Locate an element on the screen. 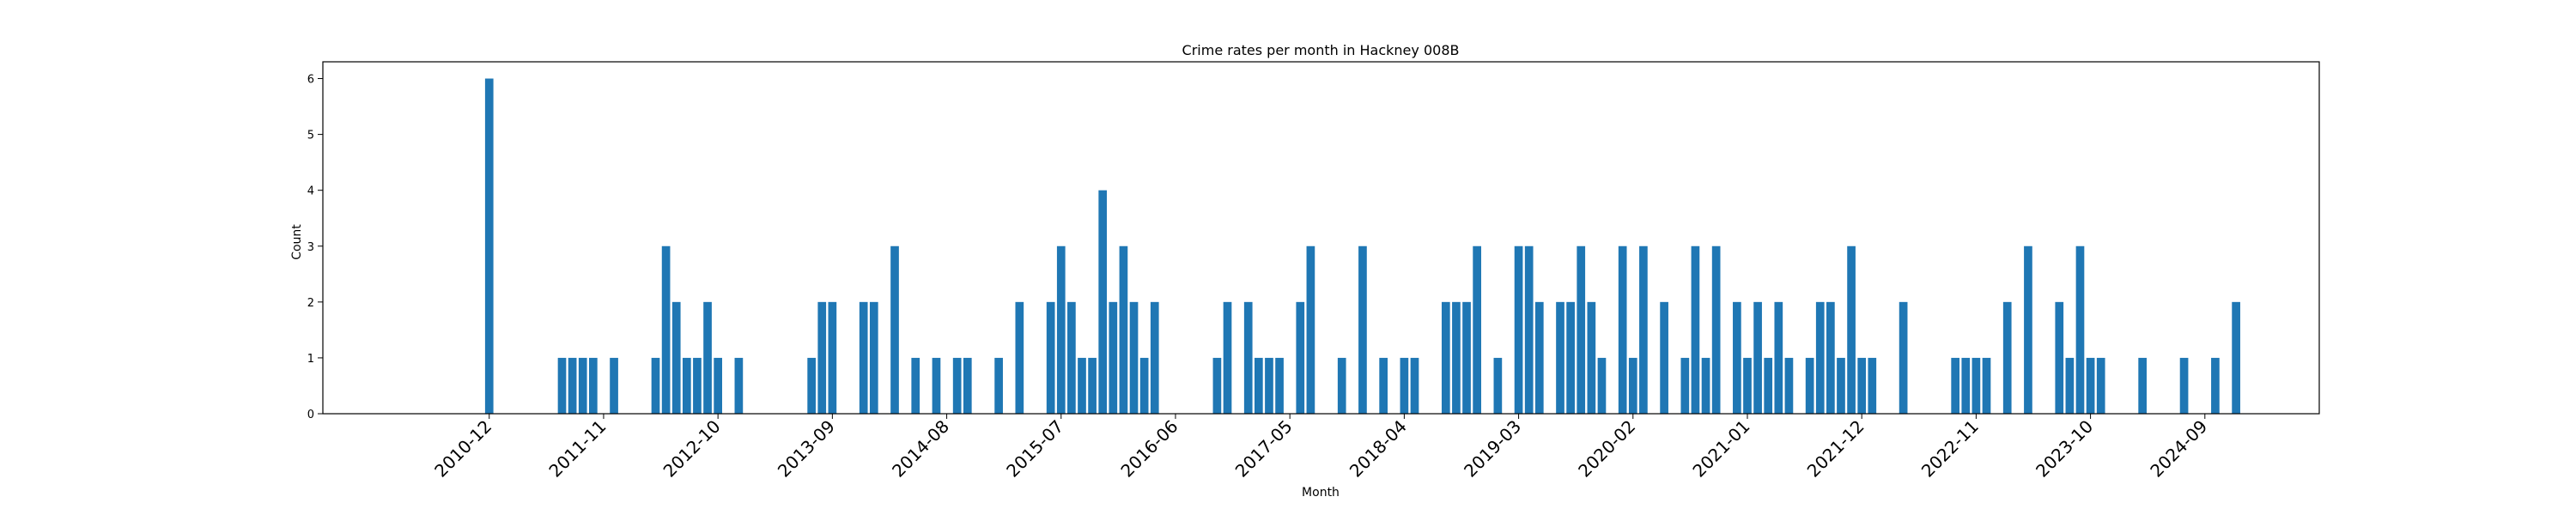 Image resolution: width=2576 pixels, height=515 pixels. y-tick-label: 1 is located at coordinates (311, 359).